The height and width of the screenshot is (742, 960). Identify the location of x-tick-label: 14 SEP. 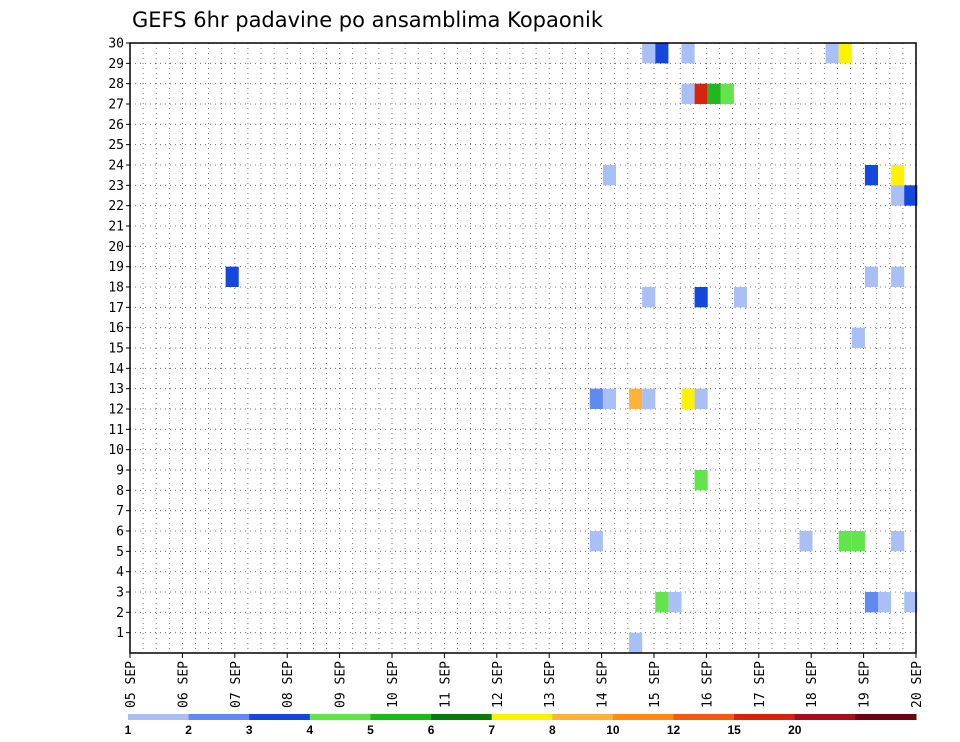
(603, 684).